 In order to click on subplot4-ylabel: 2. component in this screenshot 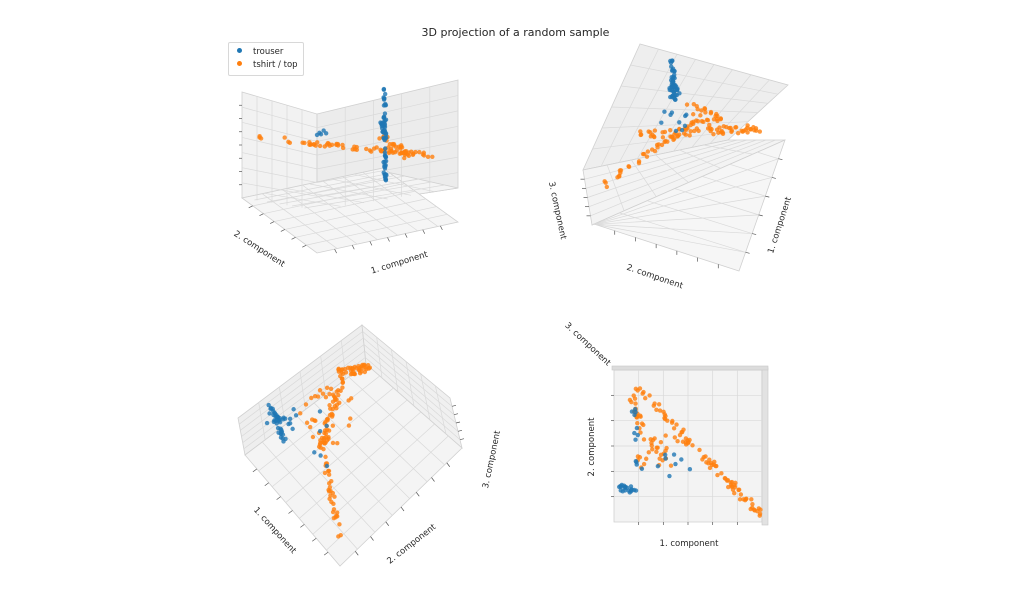, I will do `click(592, 447)`.